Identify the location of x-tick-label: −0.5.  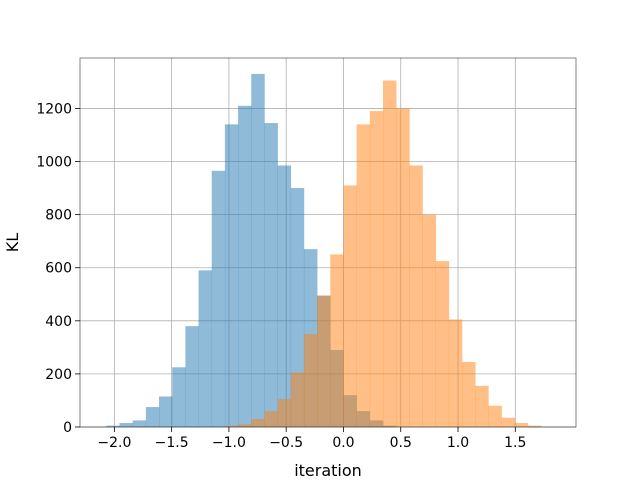
(286, 443).